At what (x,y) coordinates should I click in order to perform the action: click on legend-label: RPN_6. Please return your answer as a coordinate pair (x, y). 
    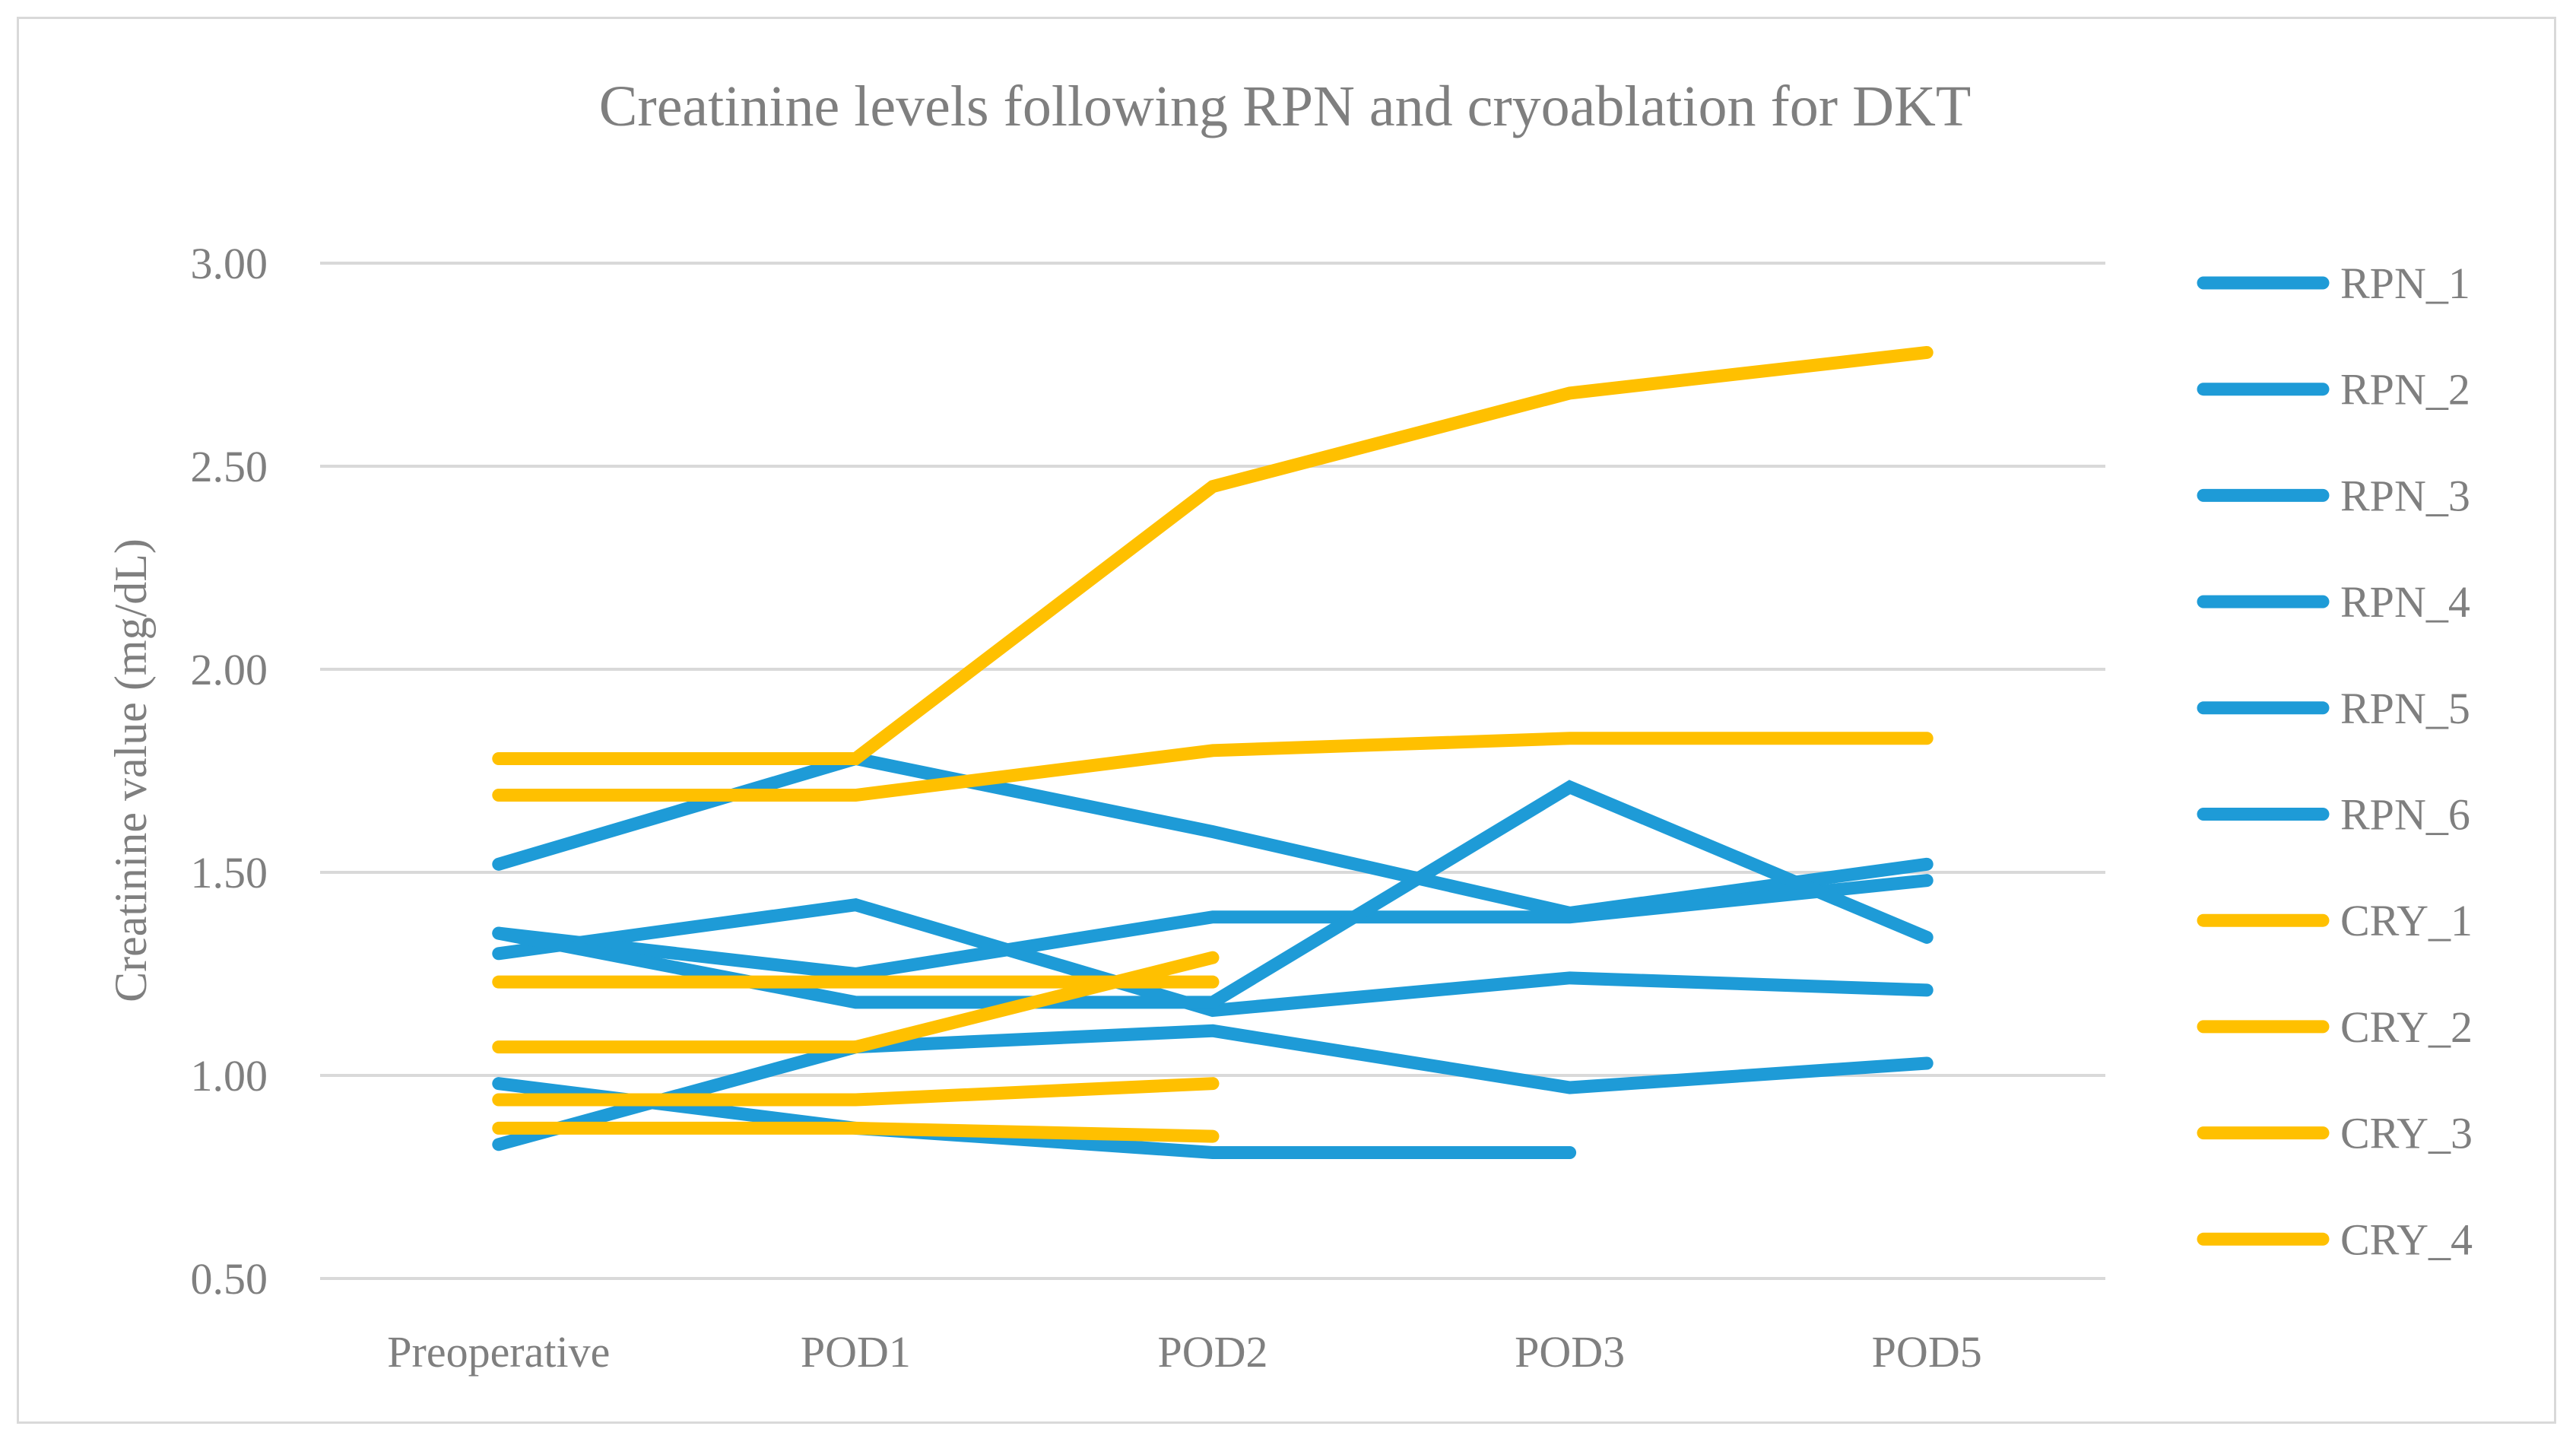
    Looking at the image, I should click on (2405, 815).